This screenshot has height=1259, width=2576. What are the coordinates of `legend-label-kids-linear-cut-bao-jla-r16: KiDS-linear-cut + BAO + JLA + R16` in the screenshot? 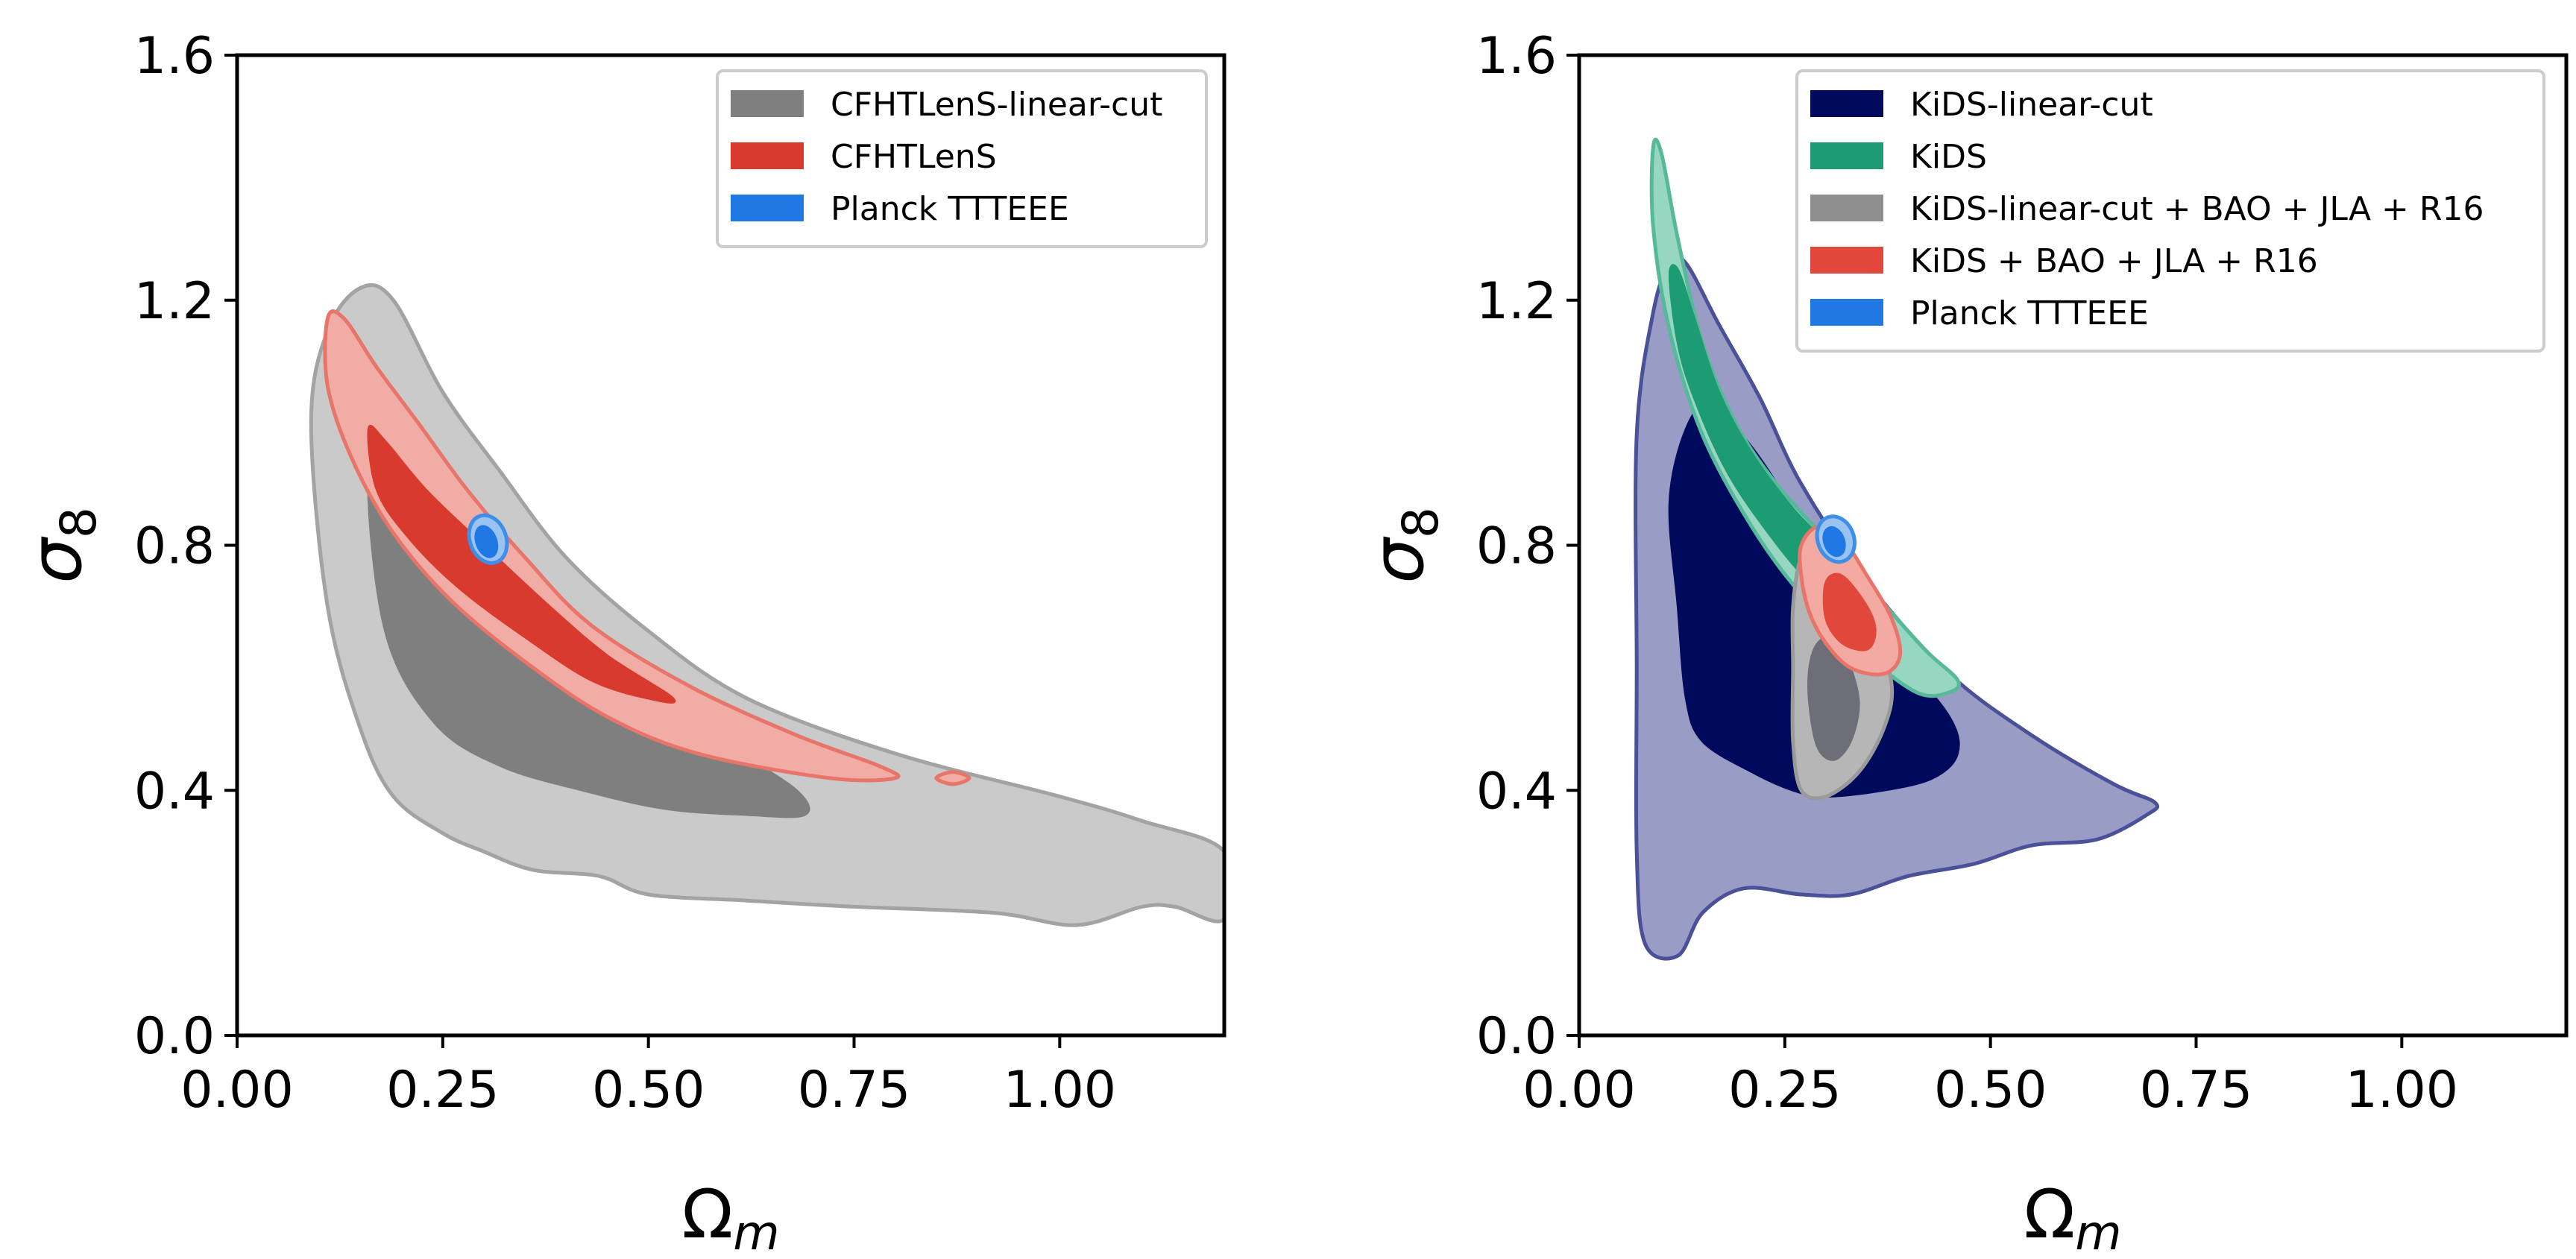 It's located at (2197, 209).